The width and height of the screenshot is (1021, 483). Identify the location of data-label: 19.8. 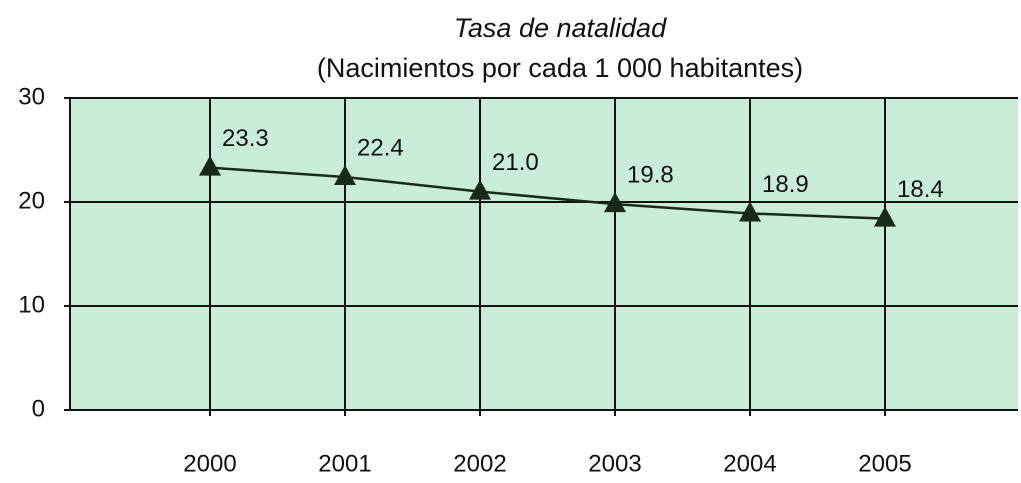
(650, 174).